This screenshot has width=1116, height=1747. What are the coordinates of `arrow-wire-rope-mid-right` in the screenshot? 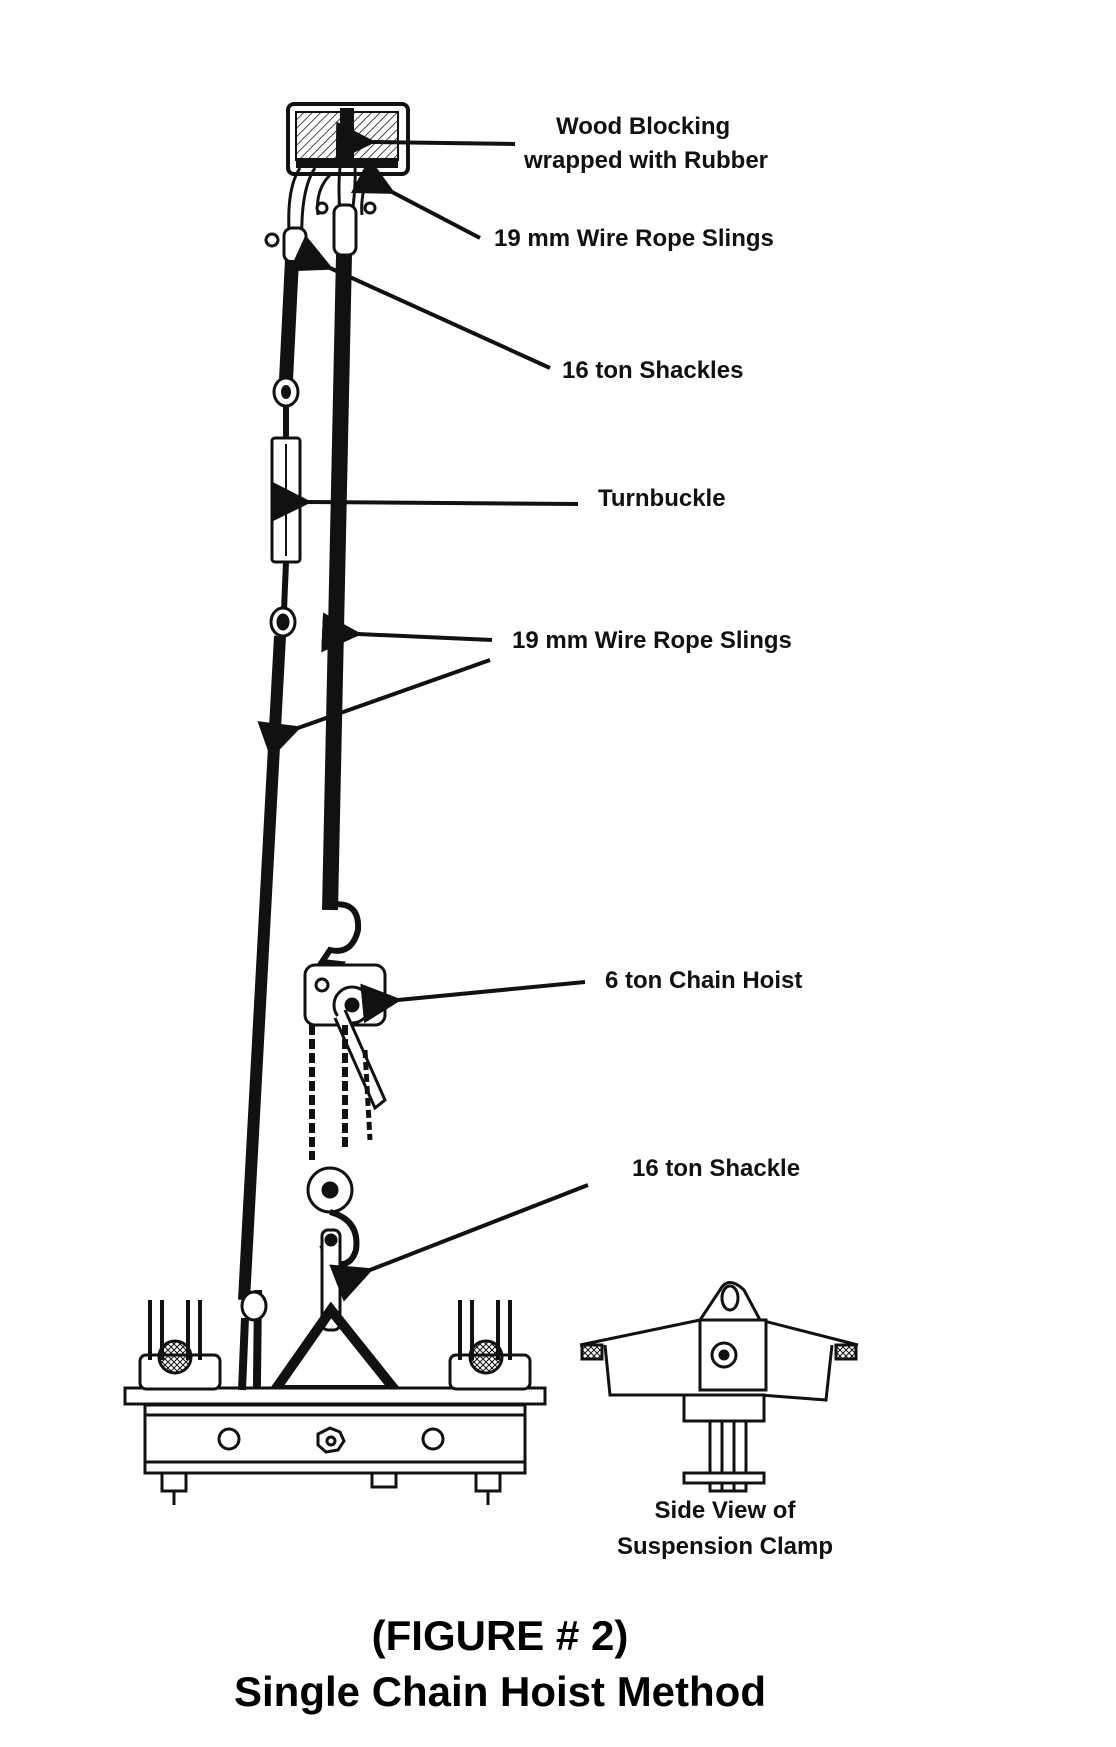 It's located at (407, 632).